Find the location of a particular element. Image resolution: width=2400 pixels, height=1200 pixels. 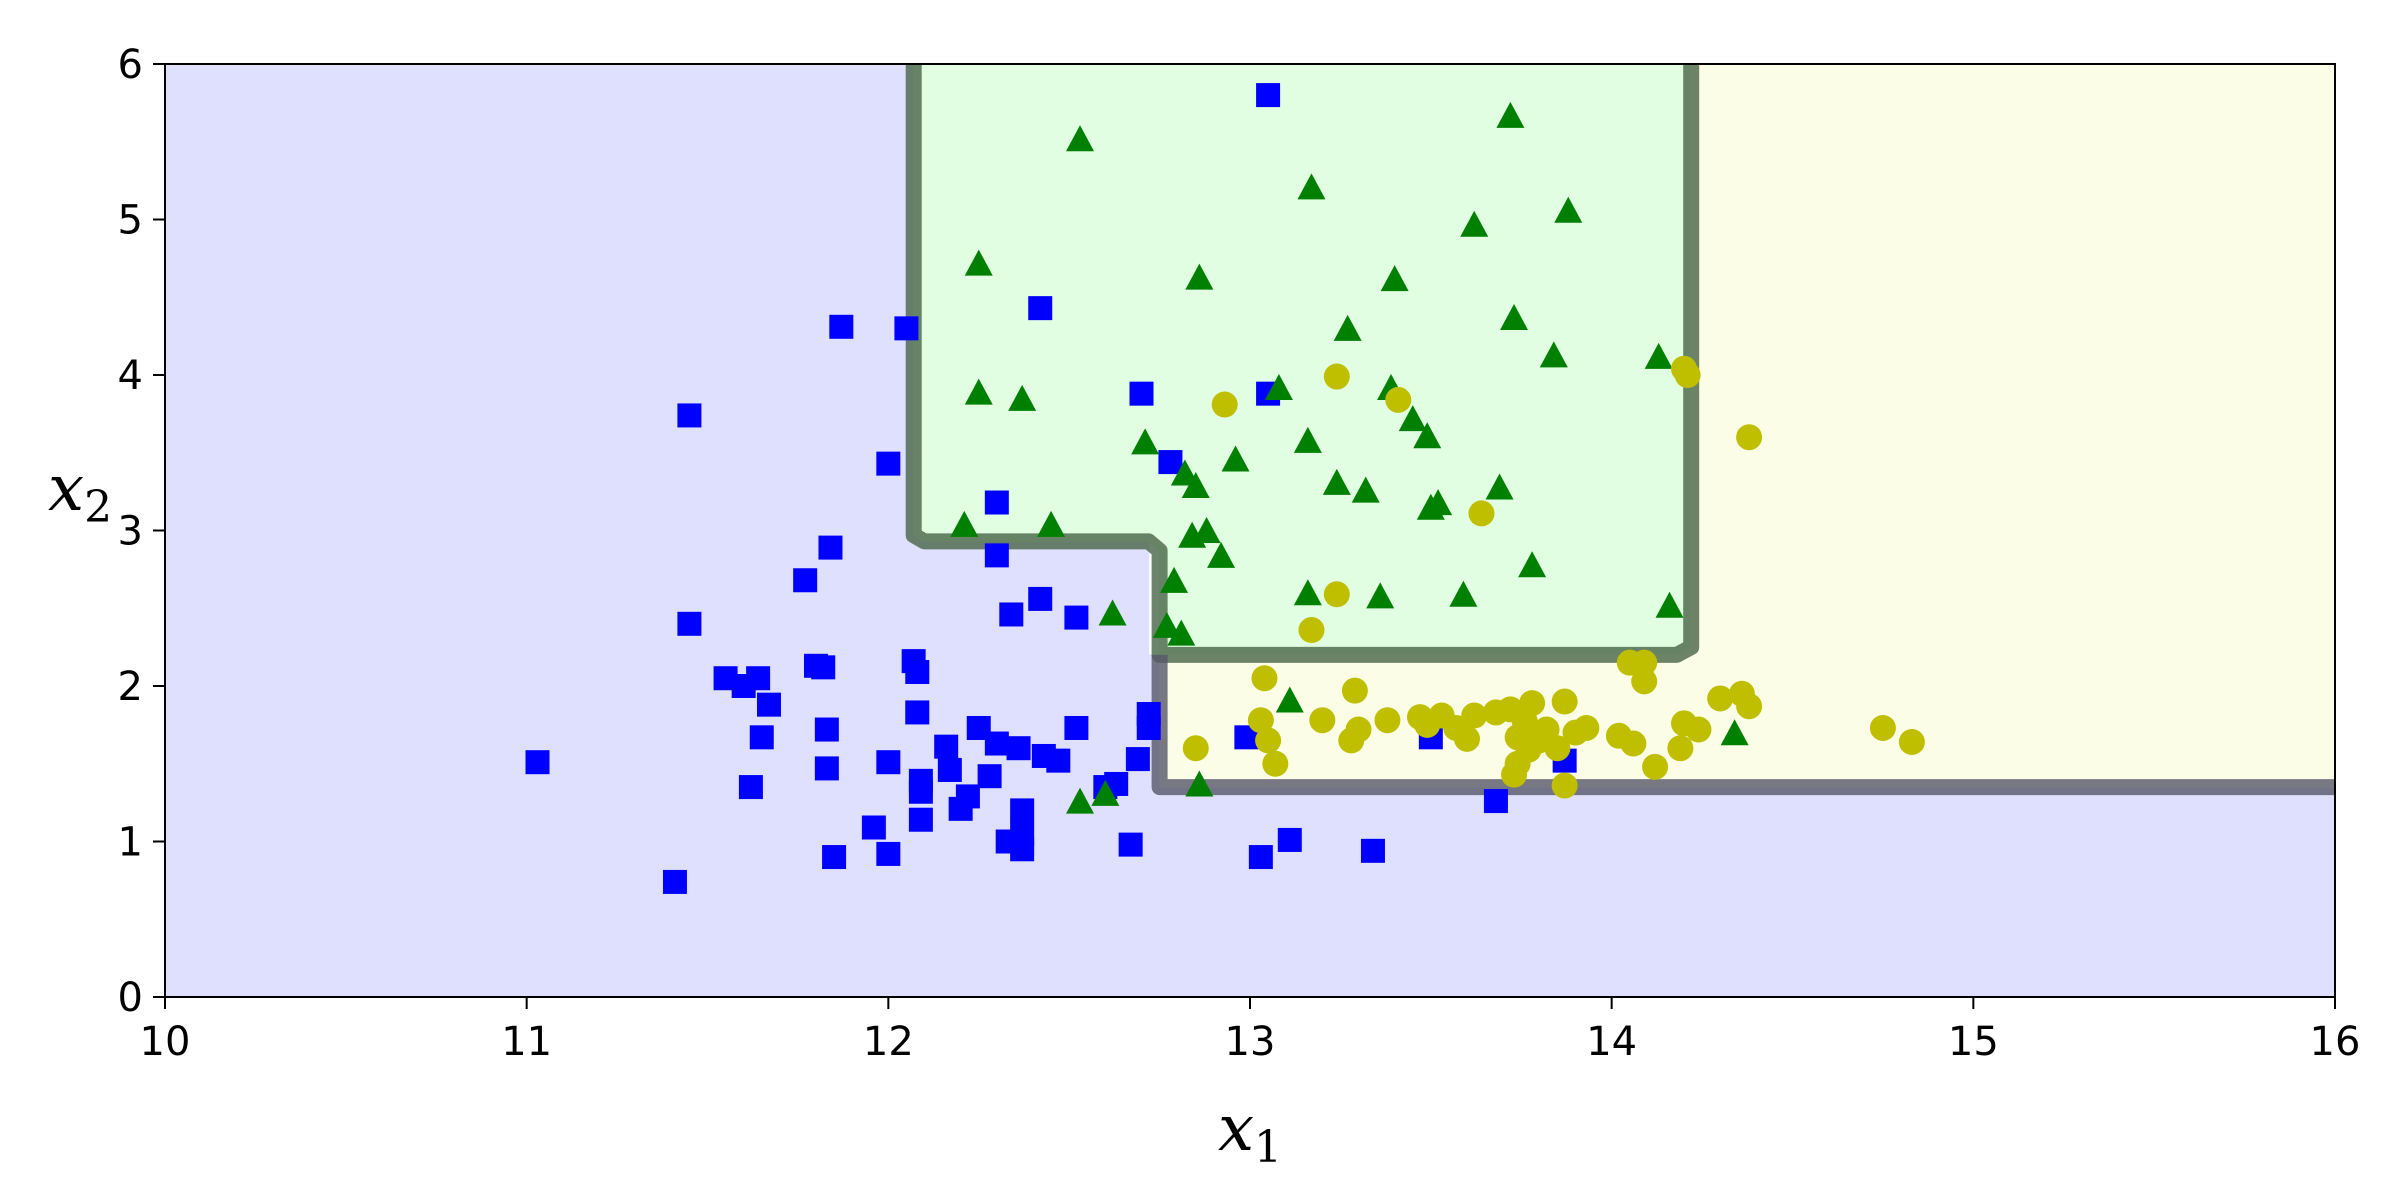

x-tick-label: 14 is located at coordinates (1611, 1042).